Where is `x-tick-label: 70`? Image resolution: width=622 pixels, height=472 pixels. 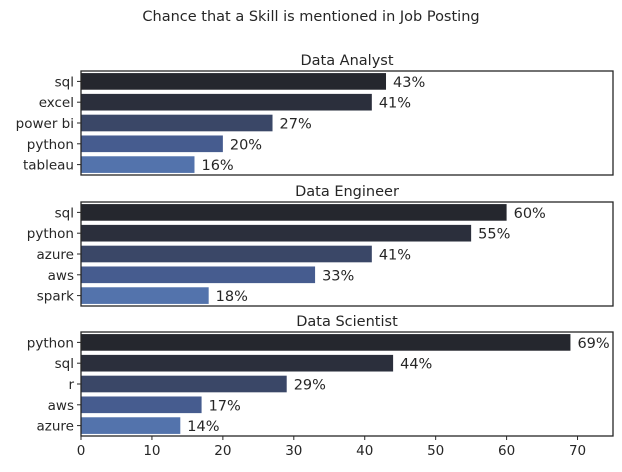 x-tick-label: 70 is located at coordinates (577, 451).